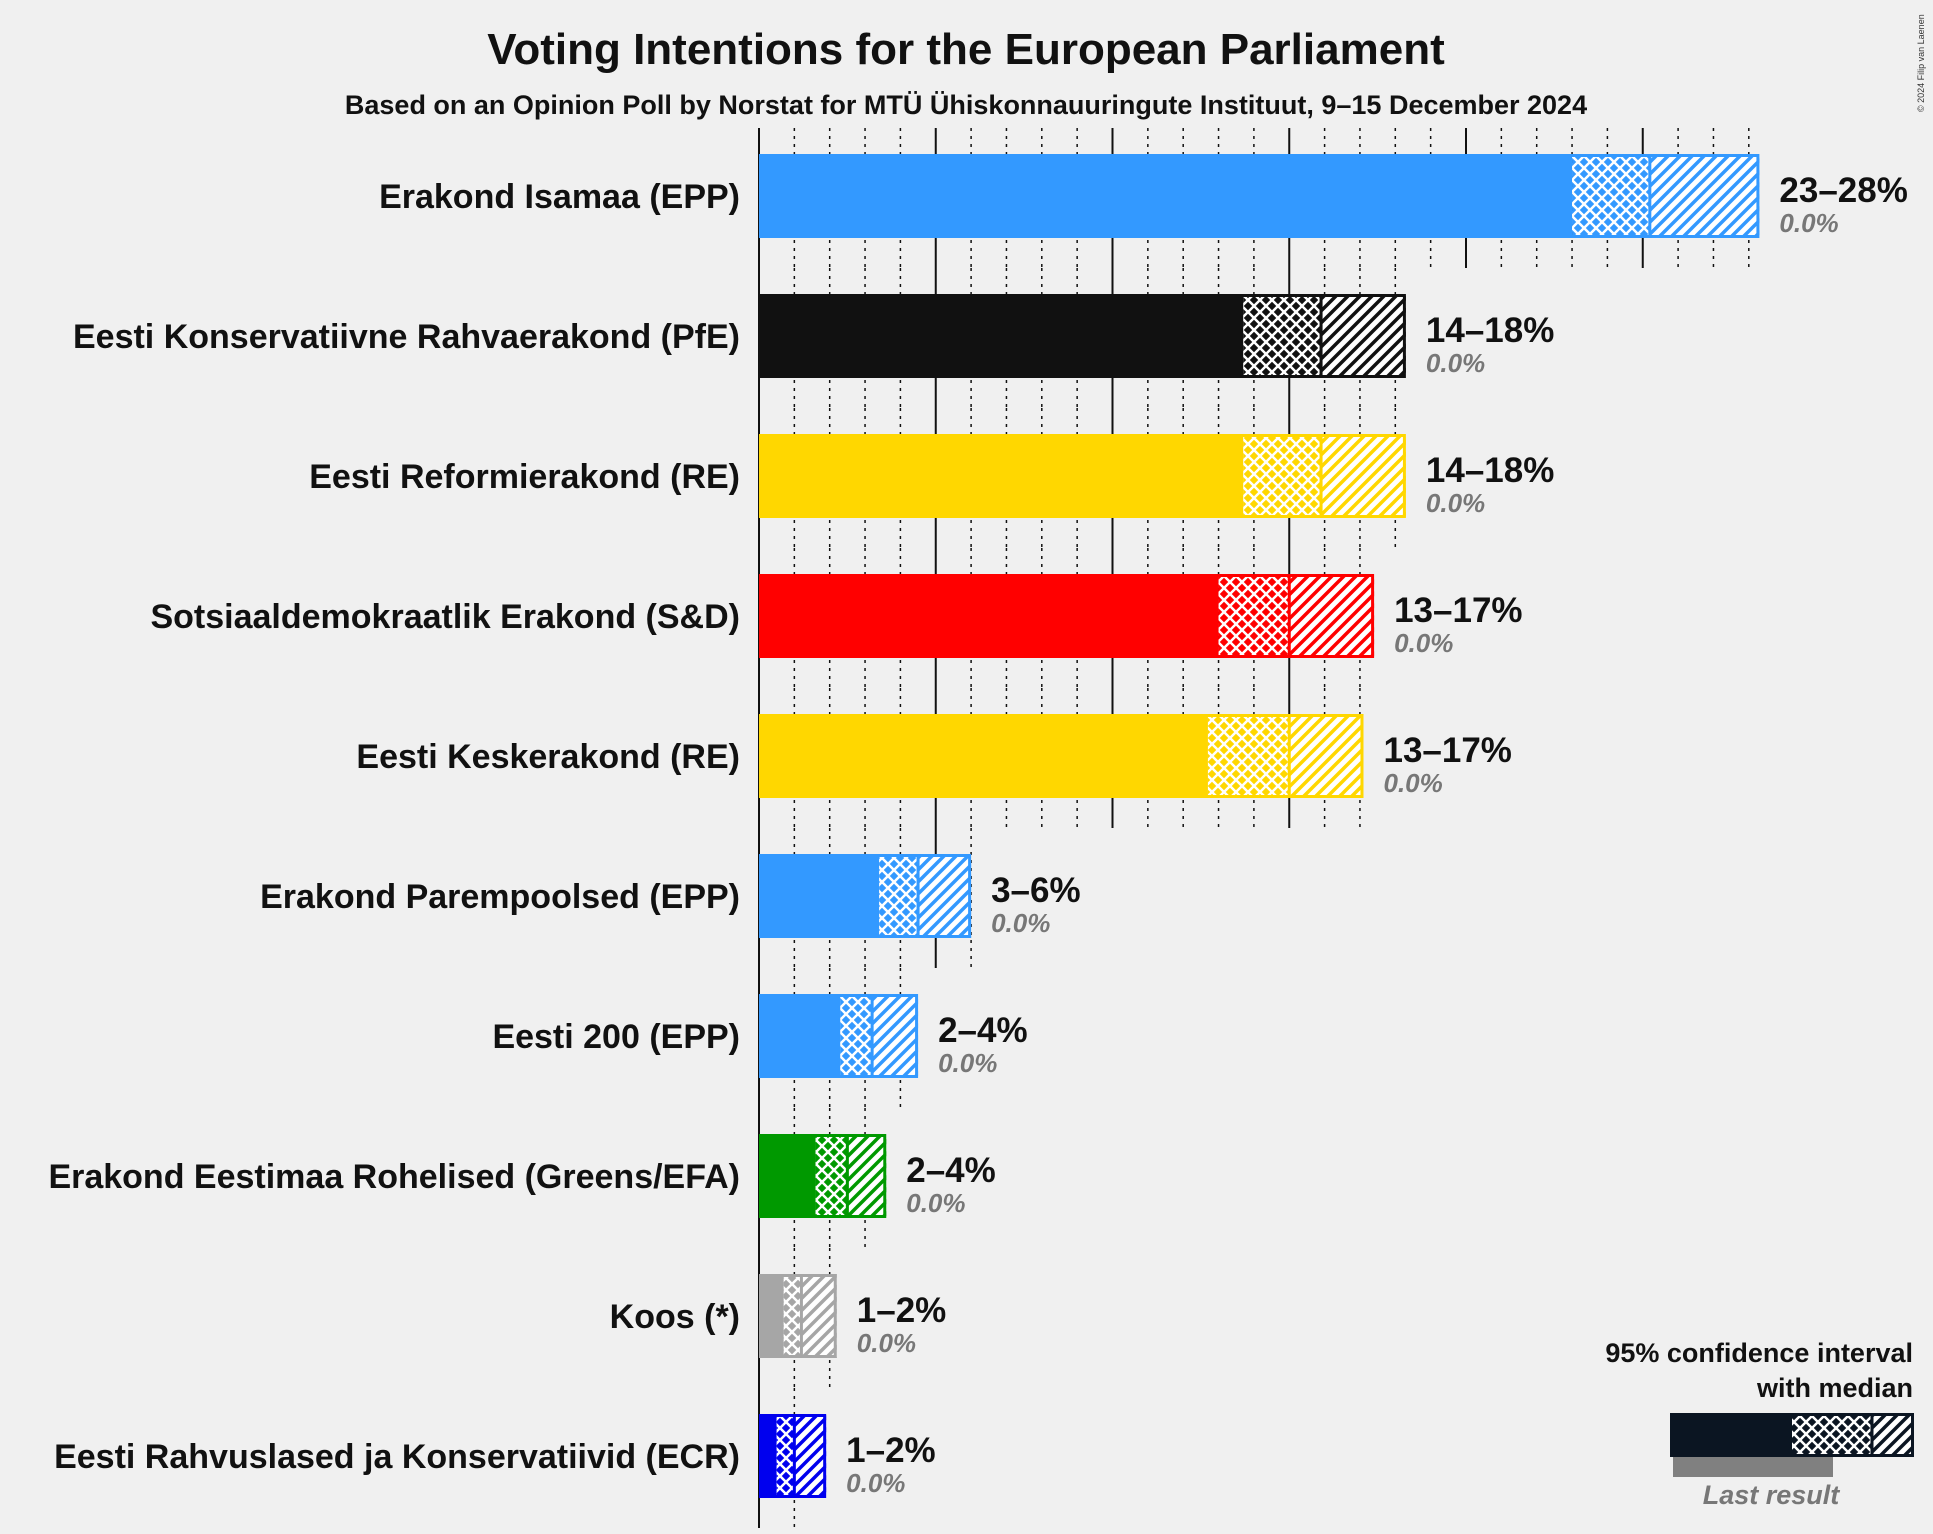 Image resolution: width=1933 pixels, height=1534 pixels. I want to click on party-label: Eesti Reformierakond (RE), so click(524, 477).